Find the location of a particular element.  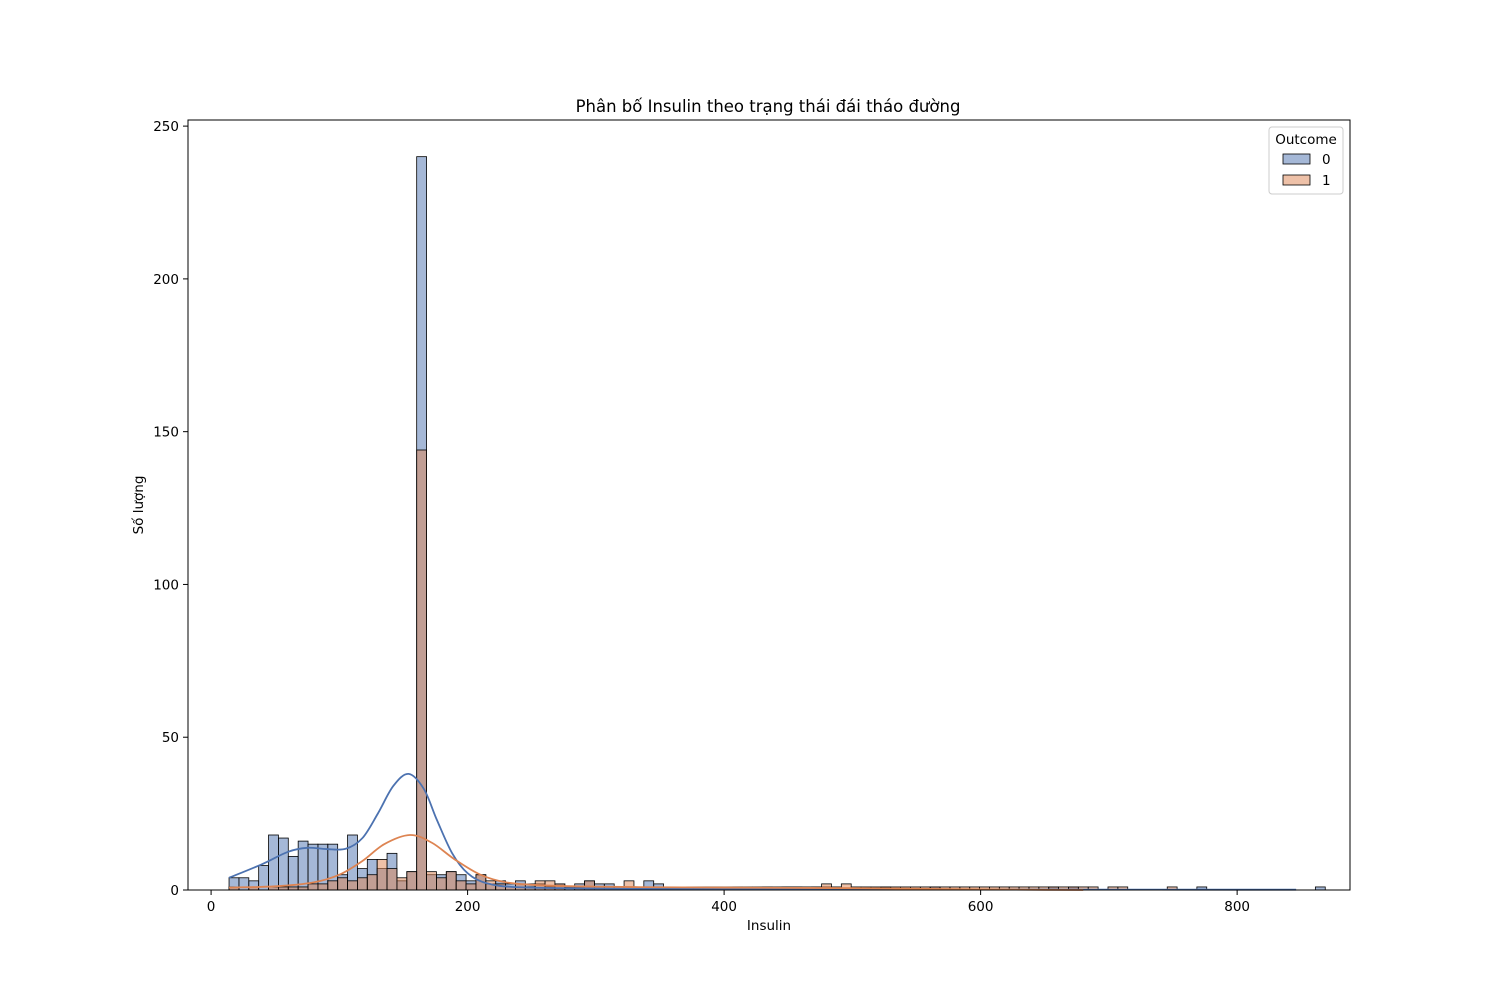

x-tick-label: 400 is located at coordinates (724, 907).